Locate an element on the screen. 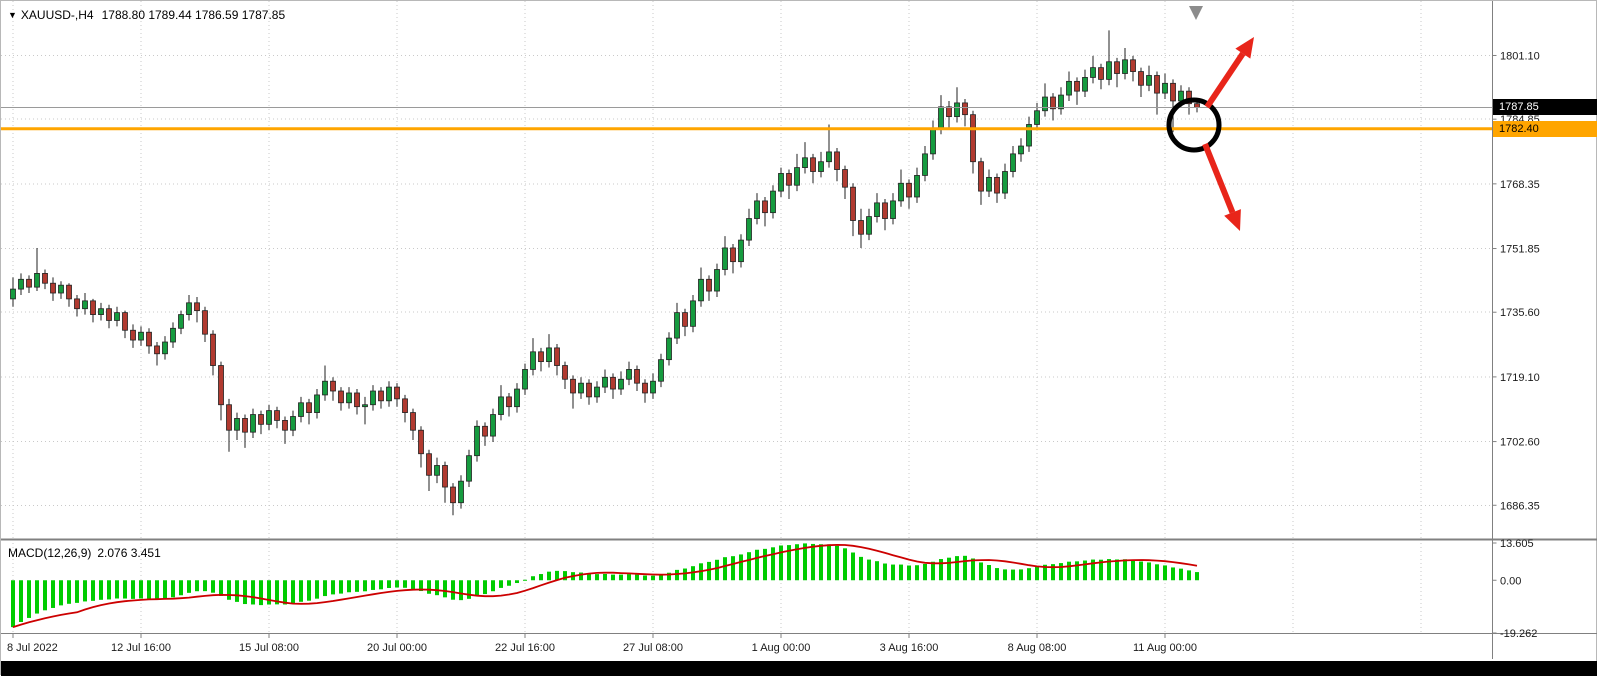 This screenshot has height=676, width=1597. price-axis-label: 1751.85 is located at coordinates (1520, 250).